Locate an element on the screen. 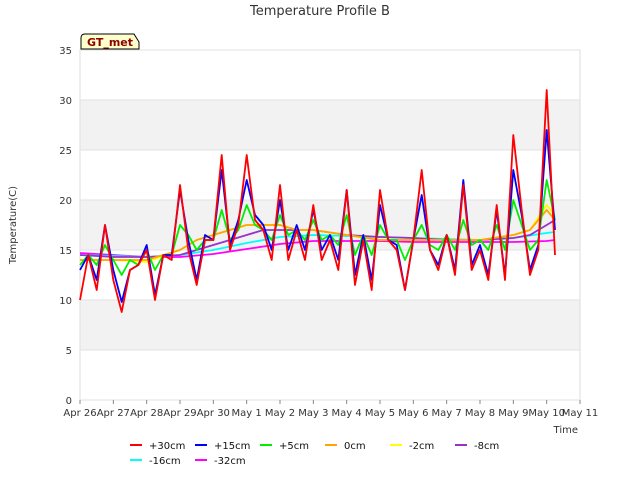 The image size is (640, 480). legend-label: +30cm is located at coordinates (167, 446).